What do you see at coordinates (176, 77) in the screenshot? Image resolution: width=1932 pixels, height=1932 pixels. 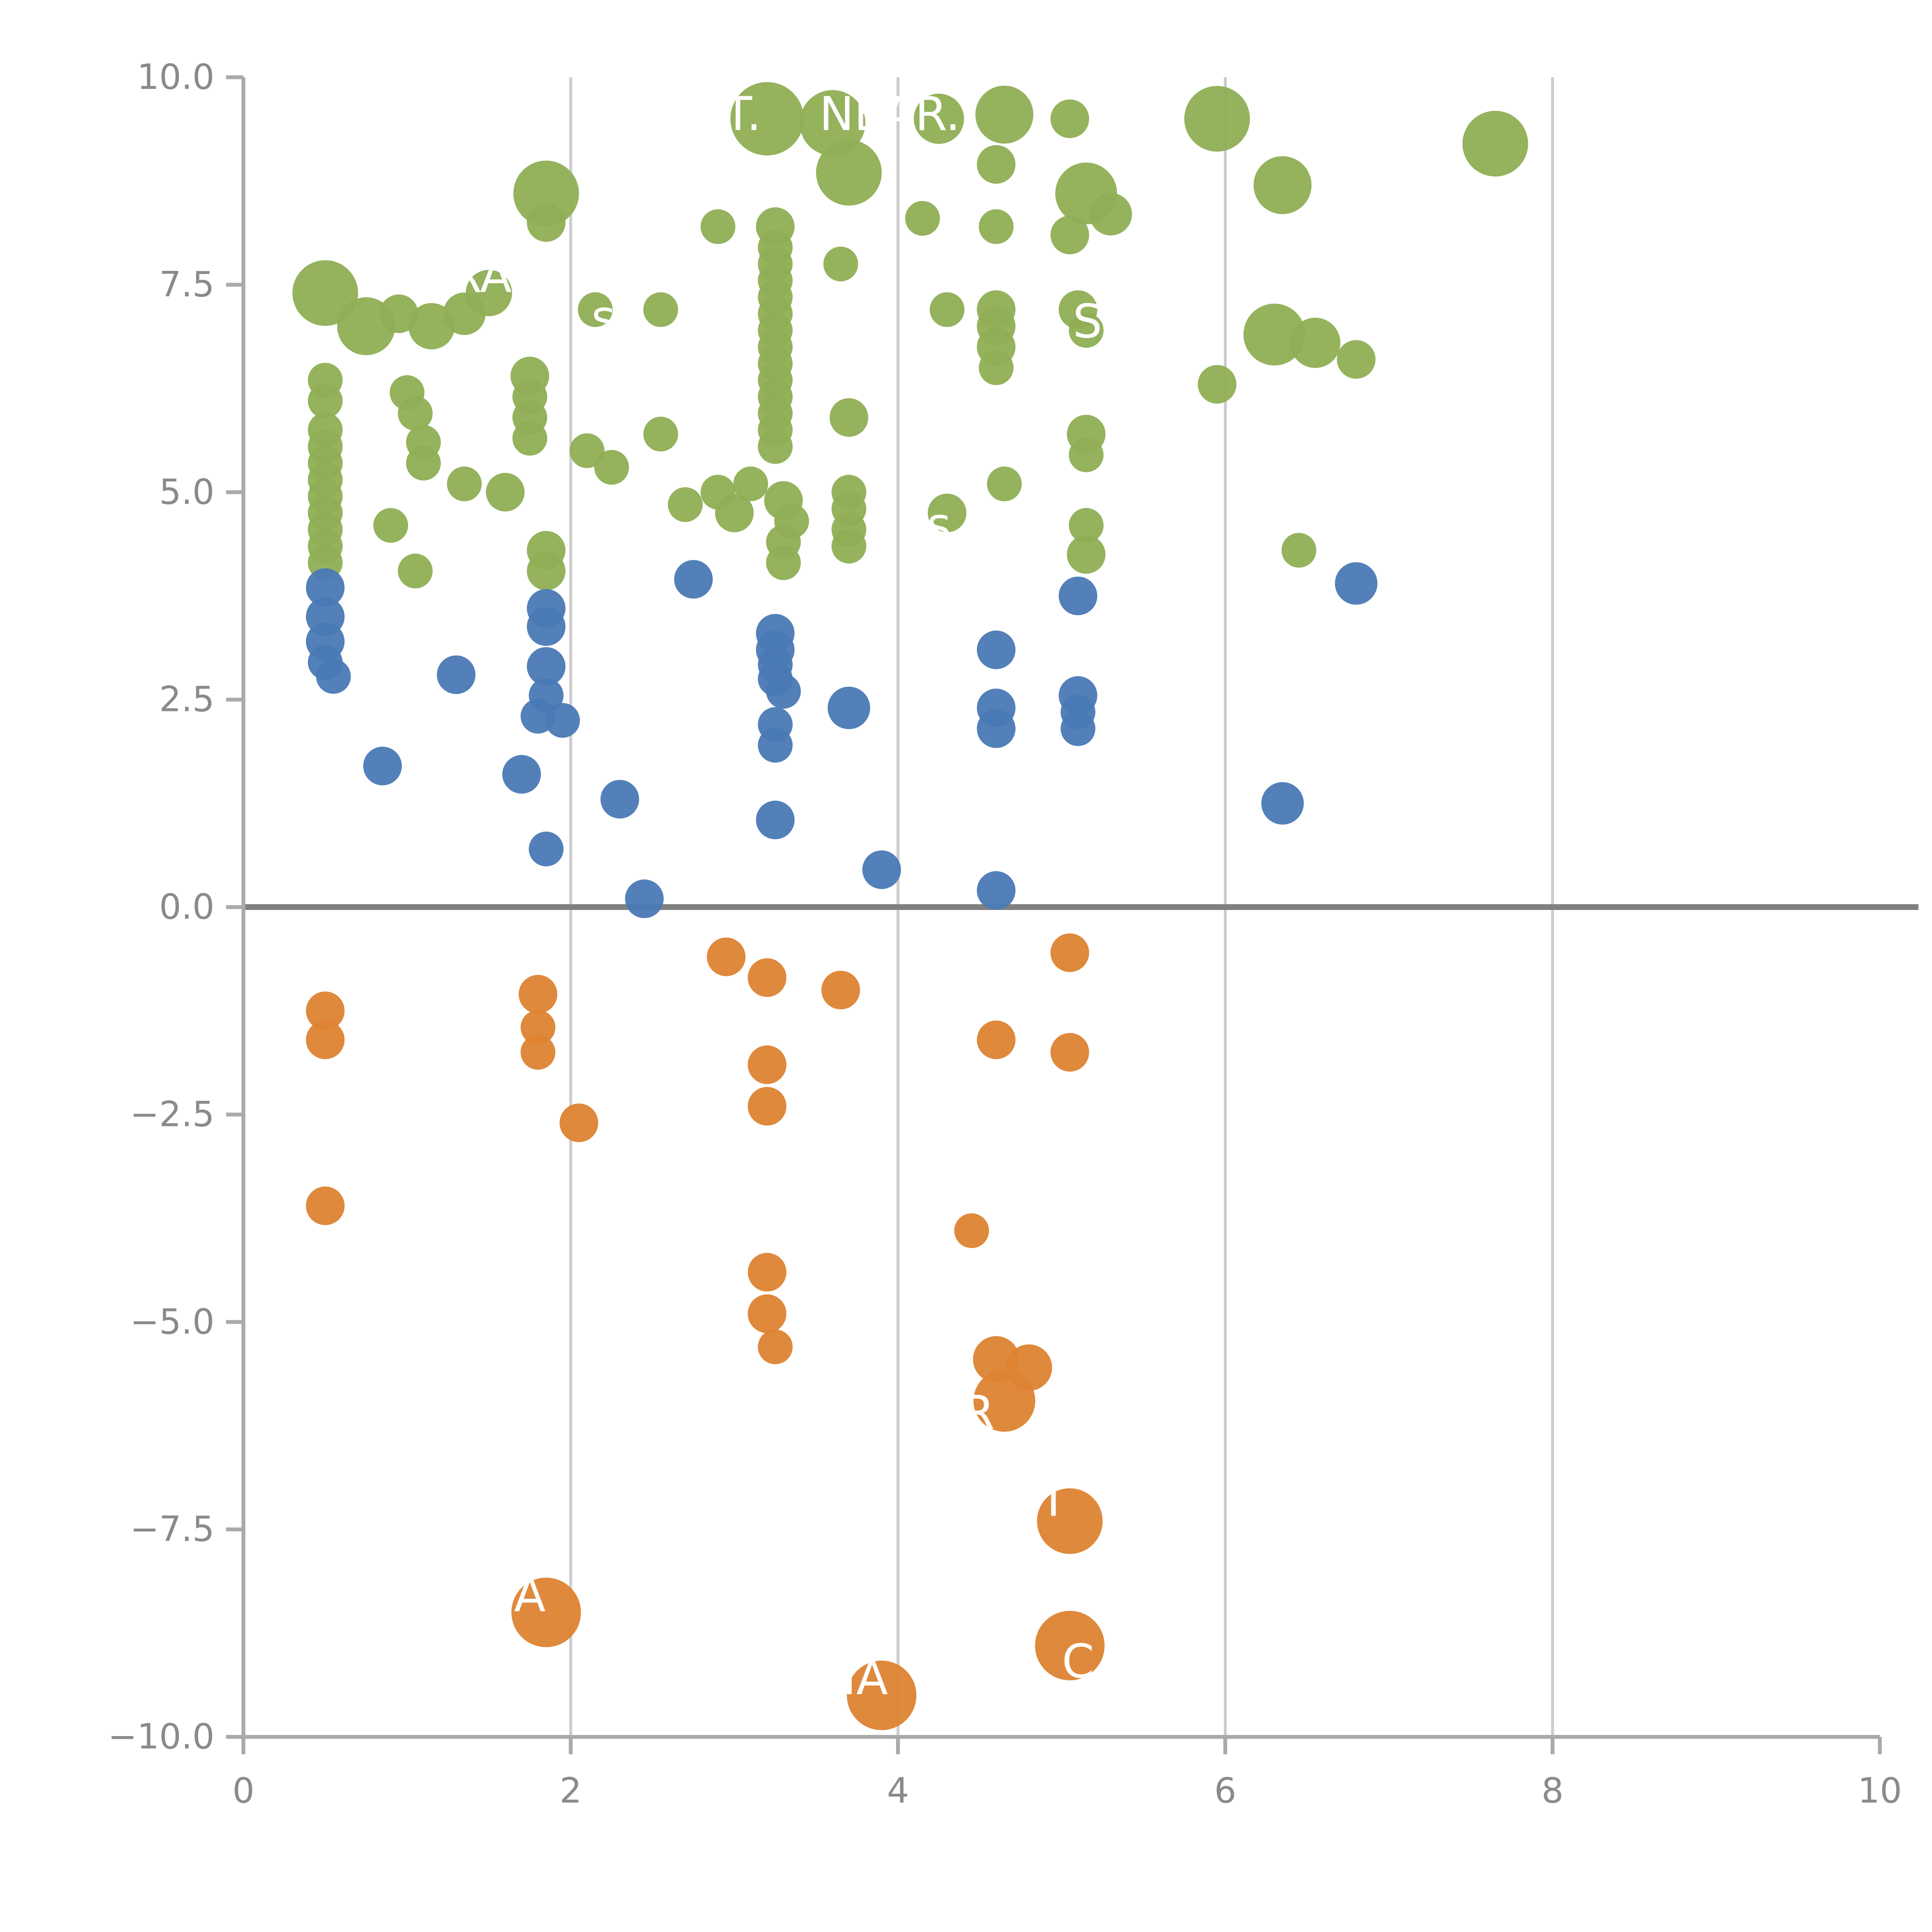 I see `y-tick-label: 10.0` at bounding box center [176, 77].